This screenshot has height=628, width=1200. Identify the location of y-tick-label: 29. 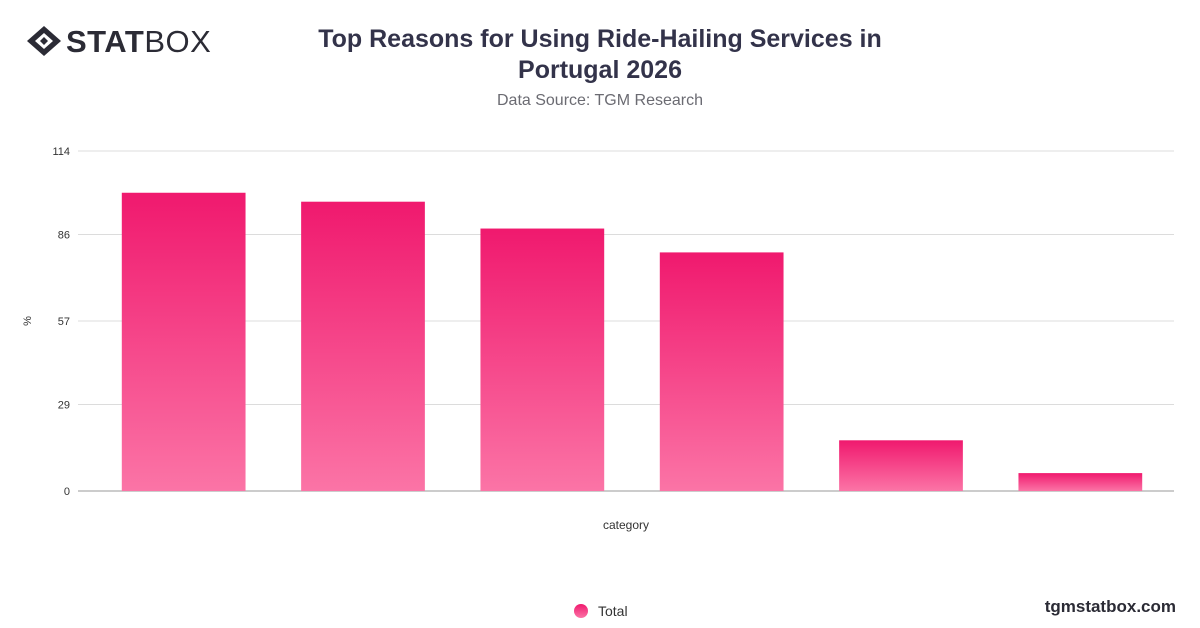
(64, 406).